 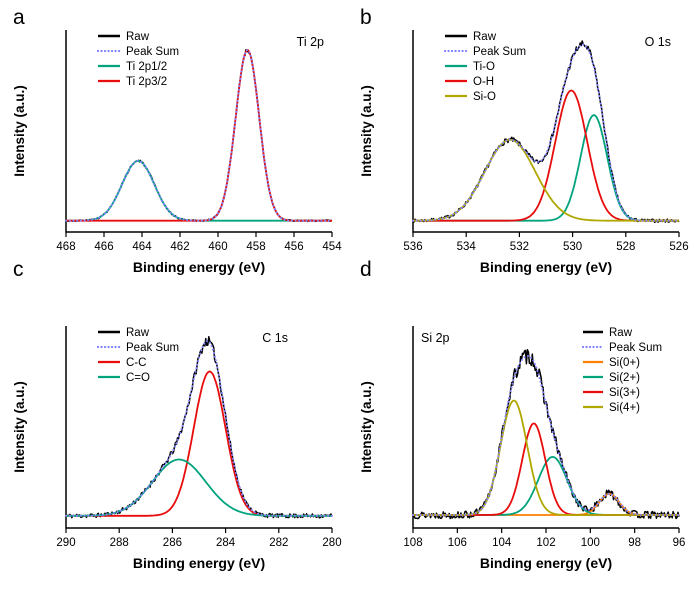 What do you see at coordinates (226, 543) in the screenshot?
I see `x-tick-label: 284` at bounding box center [226, 543].